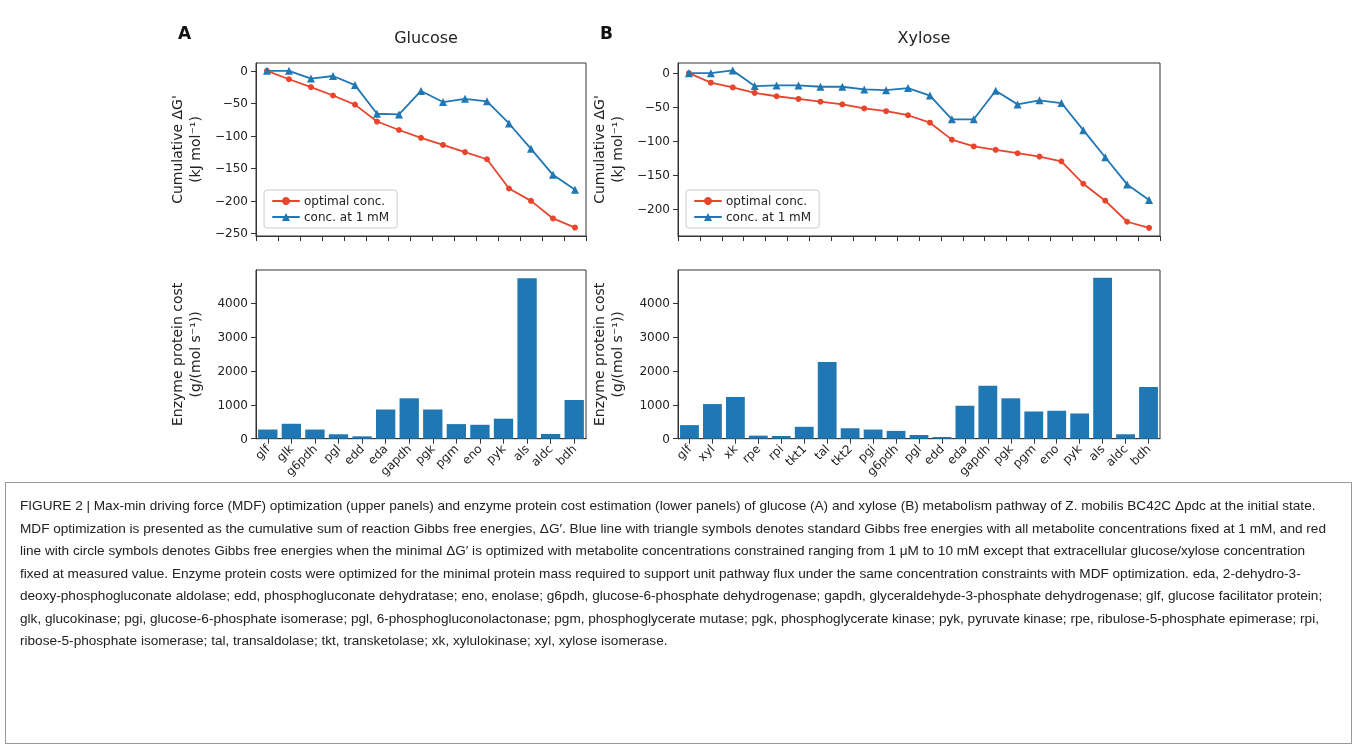  I want to click on chart-title: Glucose, so click(426, 37).